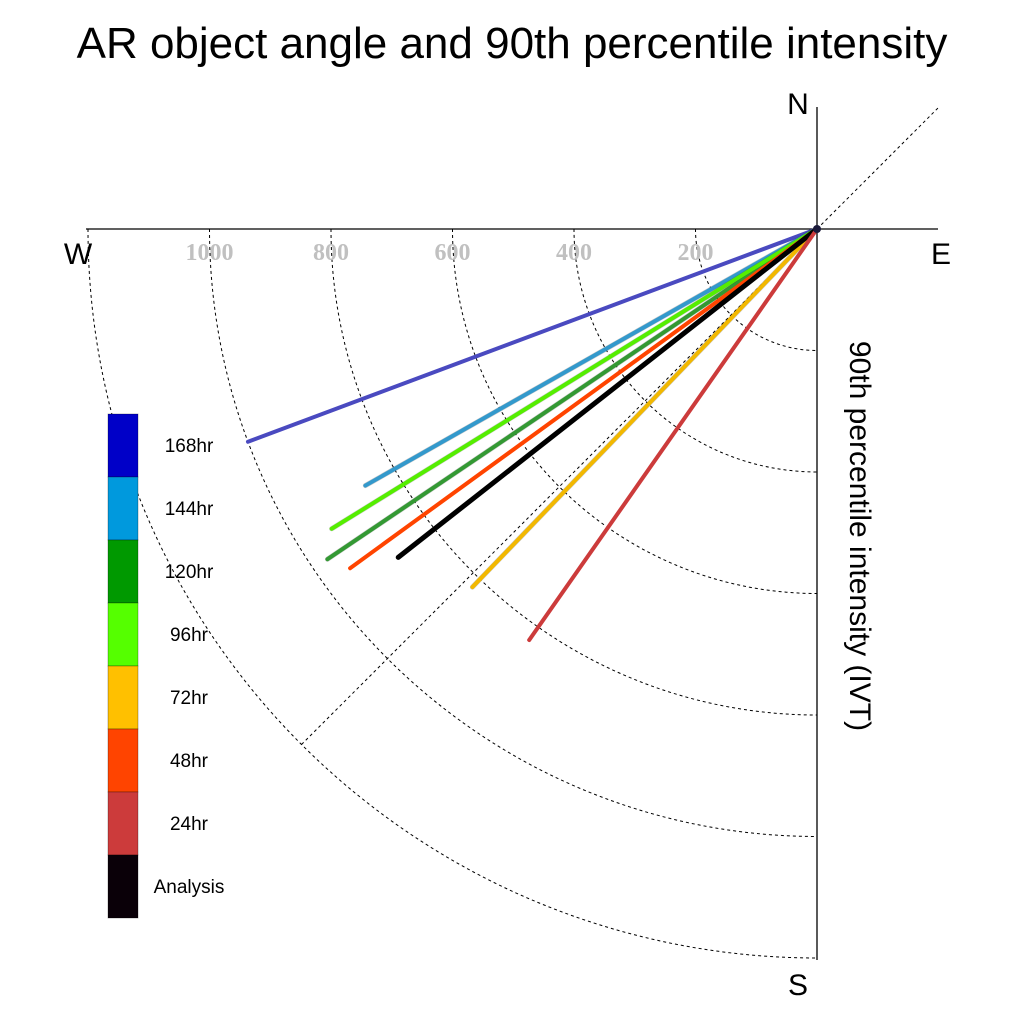 The image size is (1024, 1024). I want to click on legend-label: Analysis, so click(189, 887).